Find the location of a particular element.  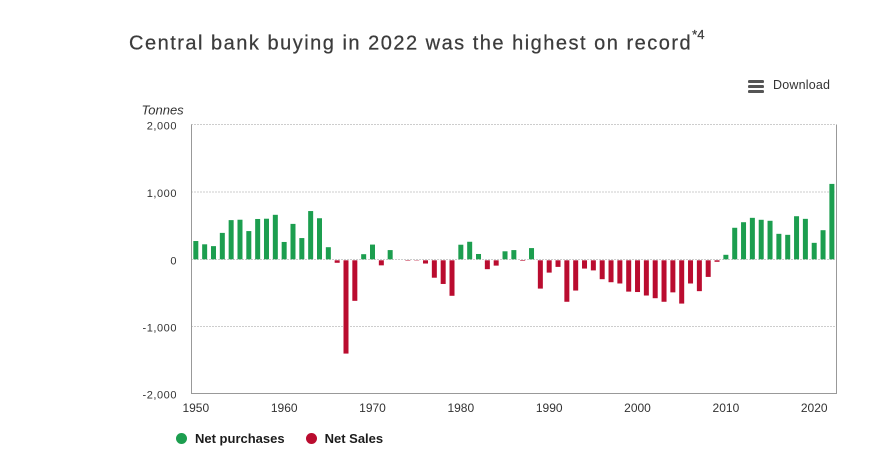

svg-text: 1990 is located at coordinates (549, 408).